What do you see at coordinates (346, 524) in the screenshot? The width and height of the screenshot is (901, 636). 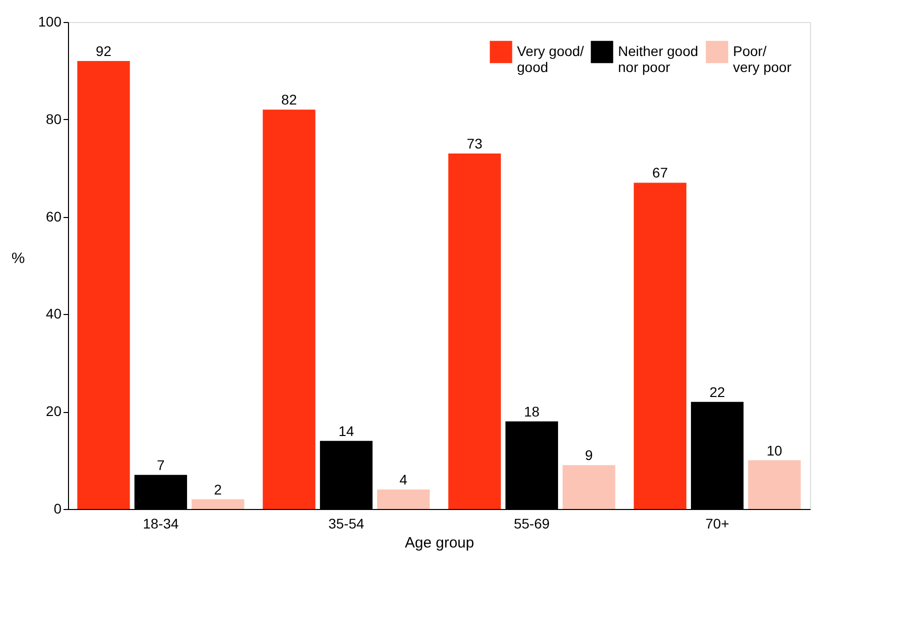 I see `x-tick-label: 35-54` at bounding box center [346, 524].